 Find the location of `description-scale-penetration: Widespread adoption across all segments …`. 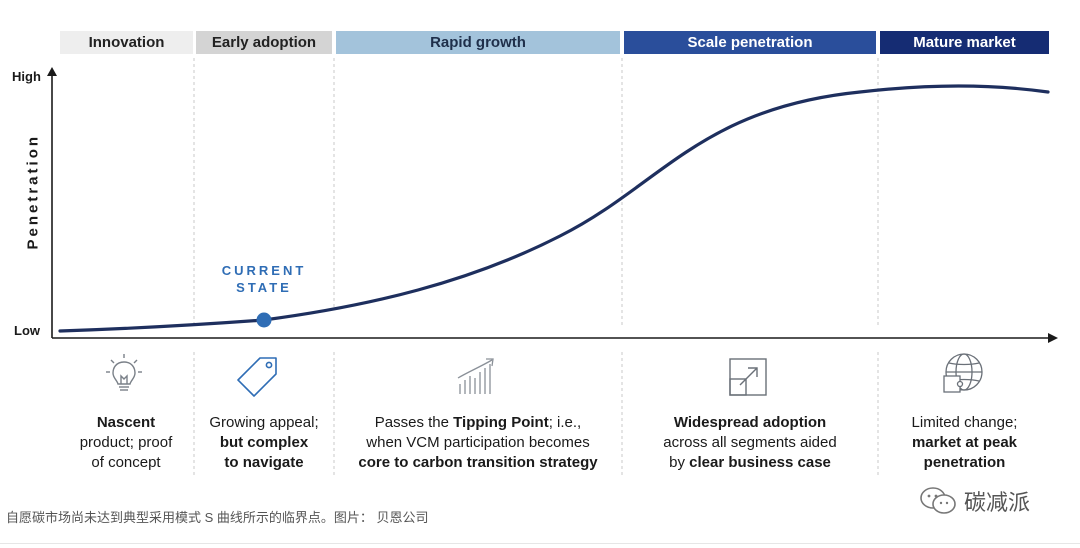

description-scale-penetration: Widespread adoption across all segments … is located at coordinates (750, 443).